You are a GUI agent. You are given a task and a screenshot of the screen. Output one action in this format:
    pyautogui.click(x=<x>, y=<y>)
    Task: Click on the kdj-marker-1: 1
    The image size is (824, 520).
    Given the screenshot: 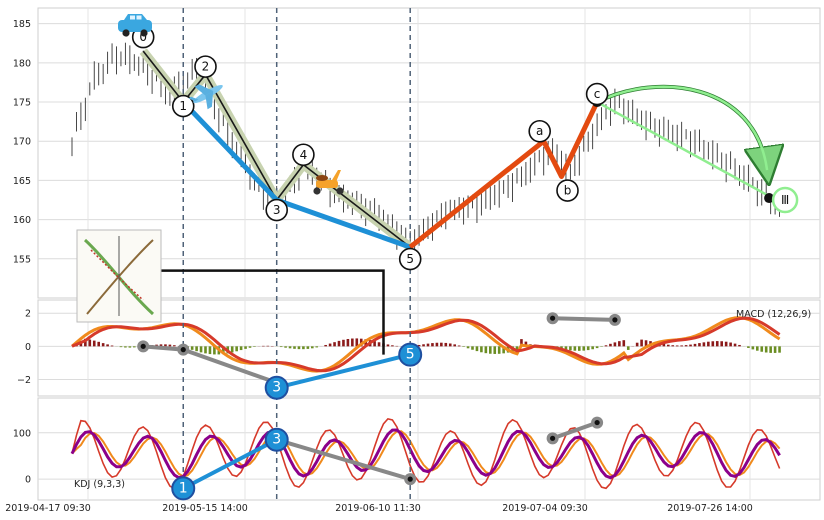 What is the action you would take?
    pyautogui.click(x=183, y=488)
    